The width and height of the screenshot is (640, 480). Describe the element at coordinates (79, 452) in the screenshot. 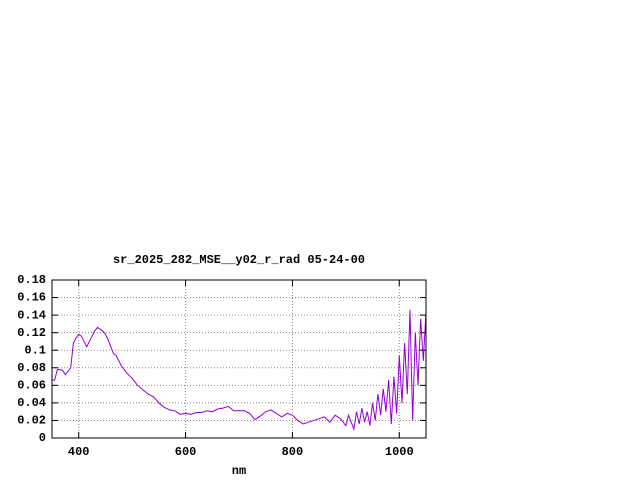

I see `x-tick-label: 400` at that location.